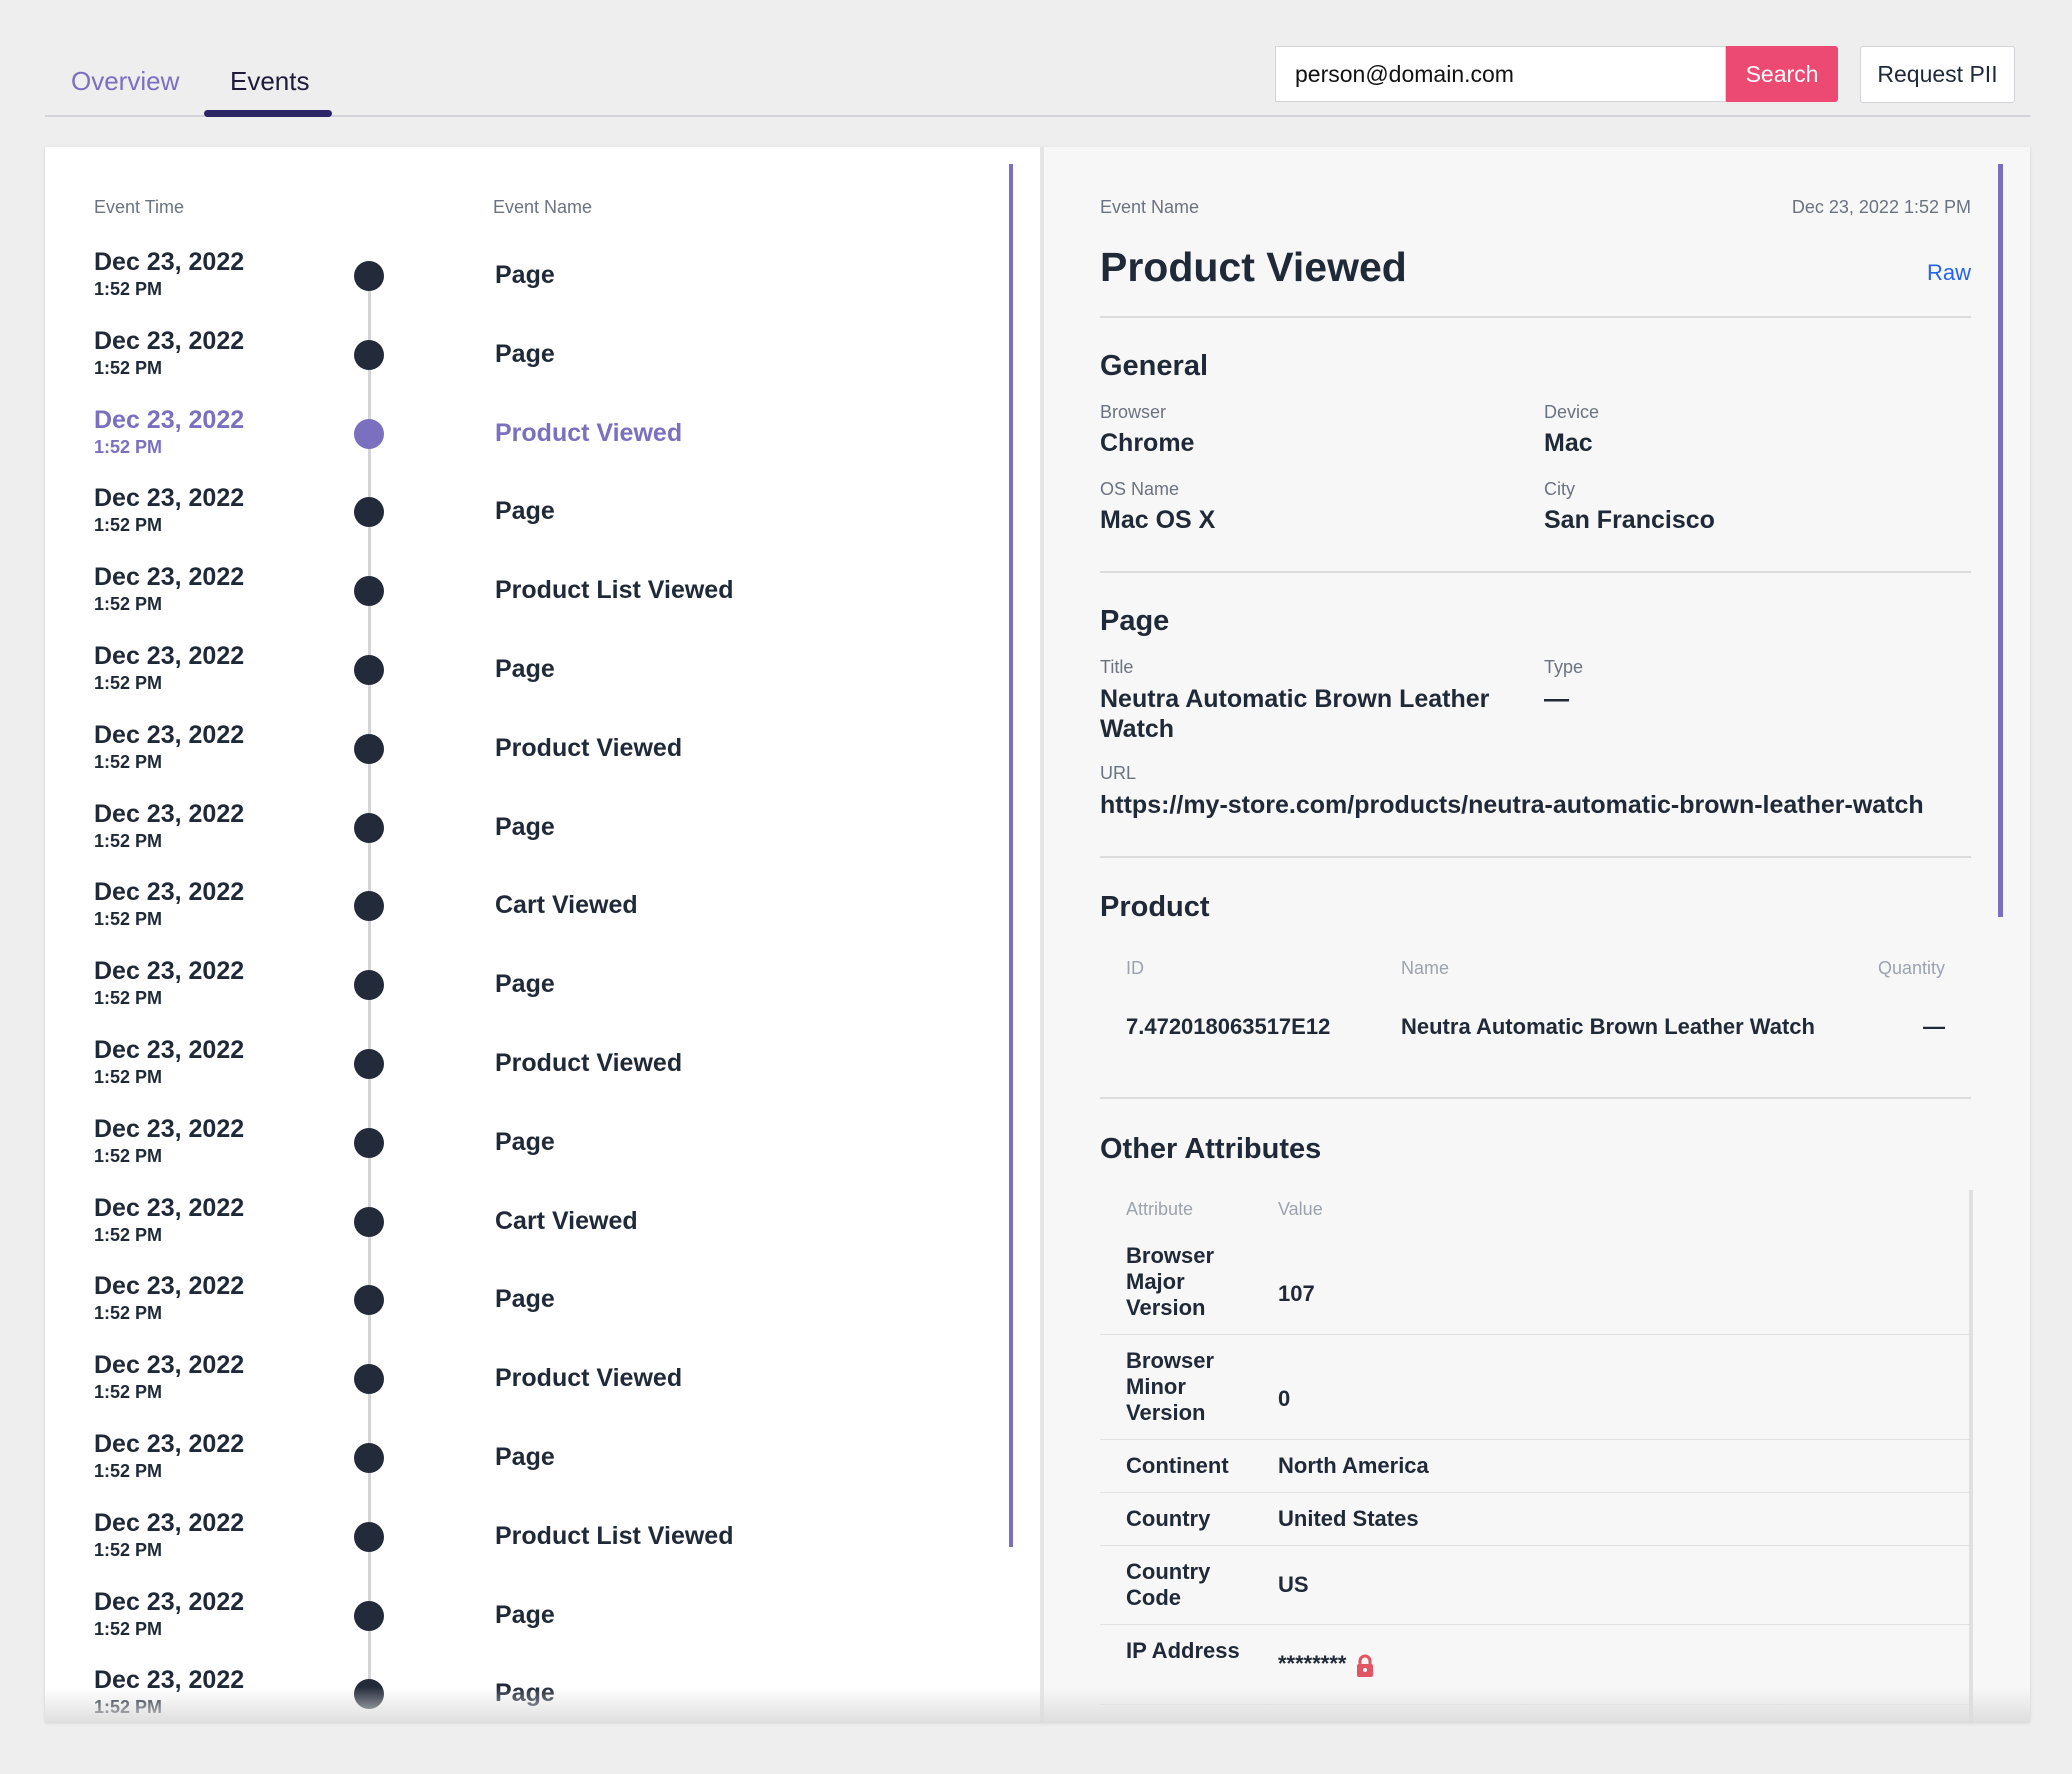 The width and height of the screenshot is (2072, 1774). I want to click on bottom-fade, so click(1037, 1704).